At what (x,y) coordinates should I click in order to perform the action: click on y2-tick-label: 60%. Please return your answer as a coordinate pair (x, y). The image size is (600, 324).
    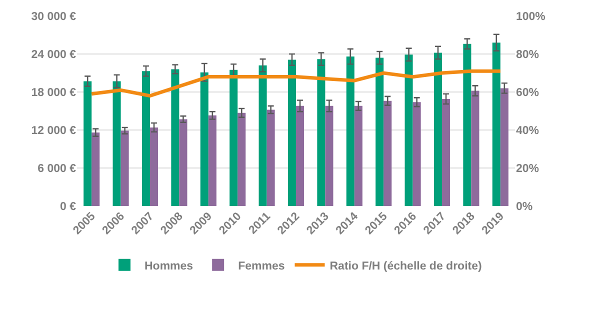
    Looking at the image, I should click on (528, 93).